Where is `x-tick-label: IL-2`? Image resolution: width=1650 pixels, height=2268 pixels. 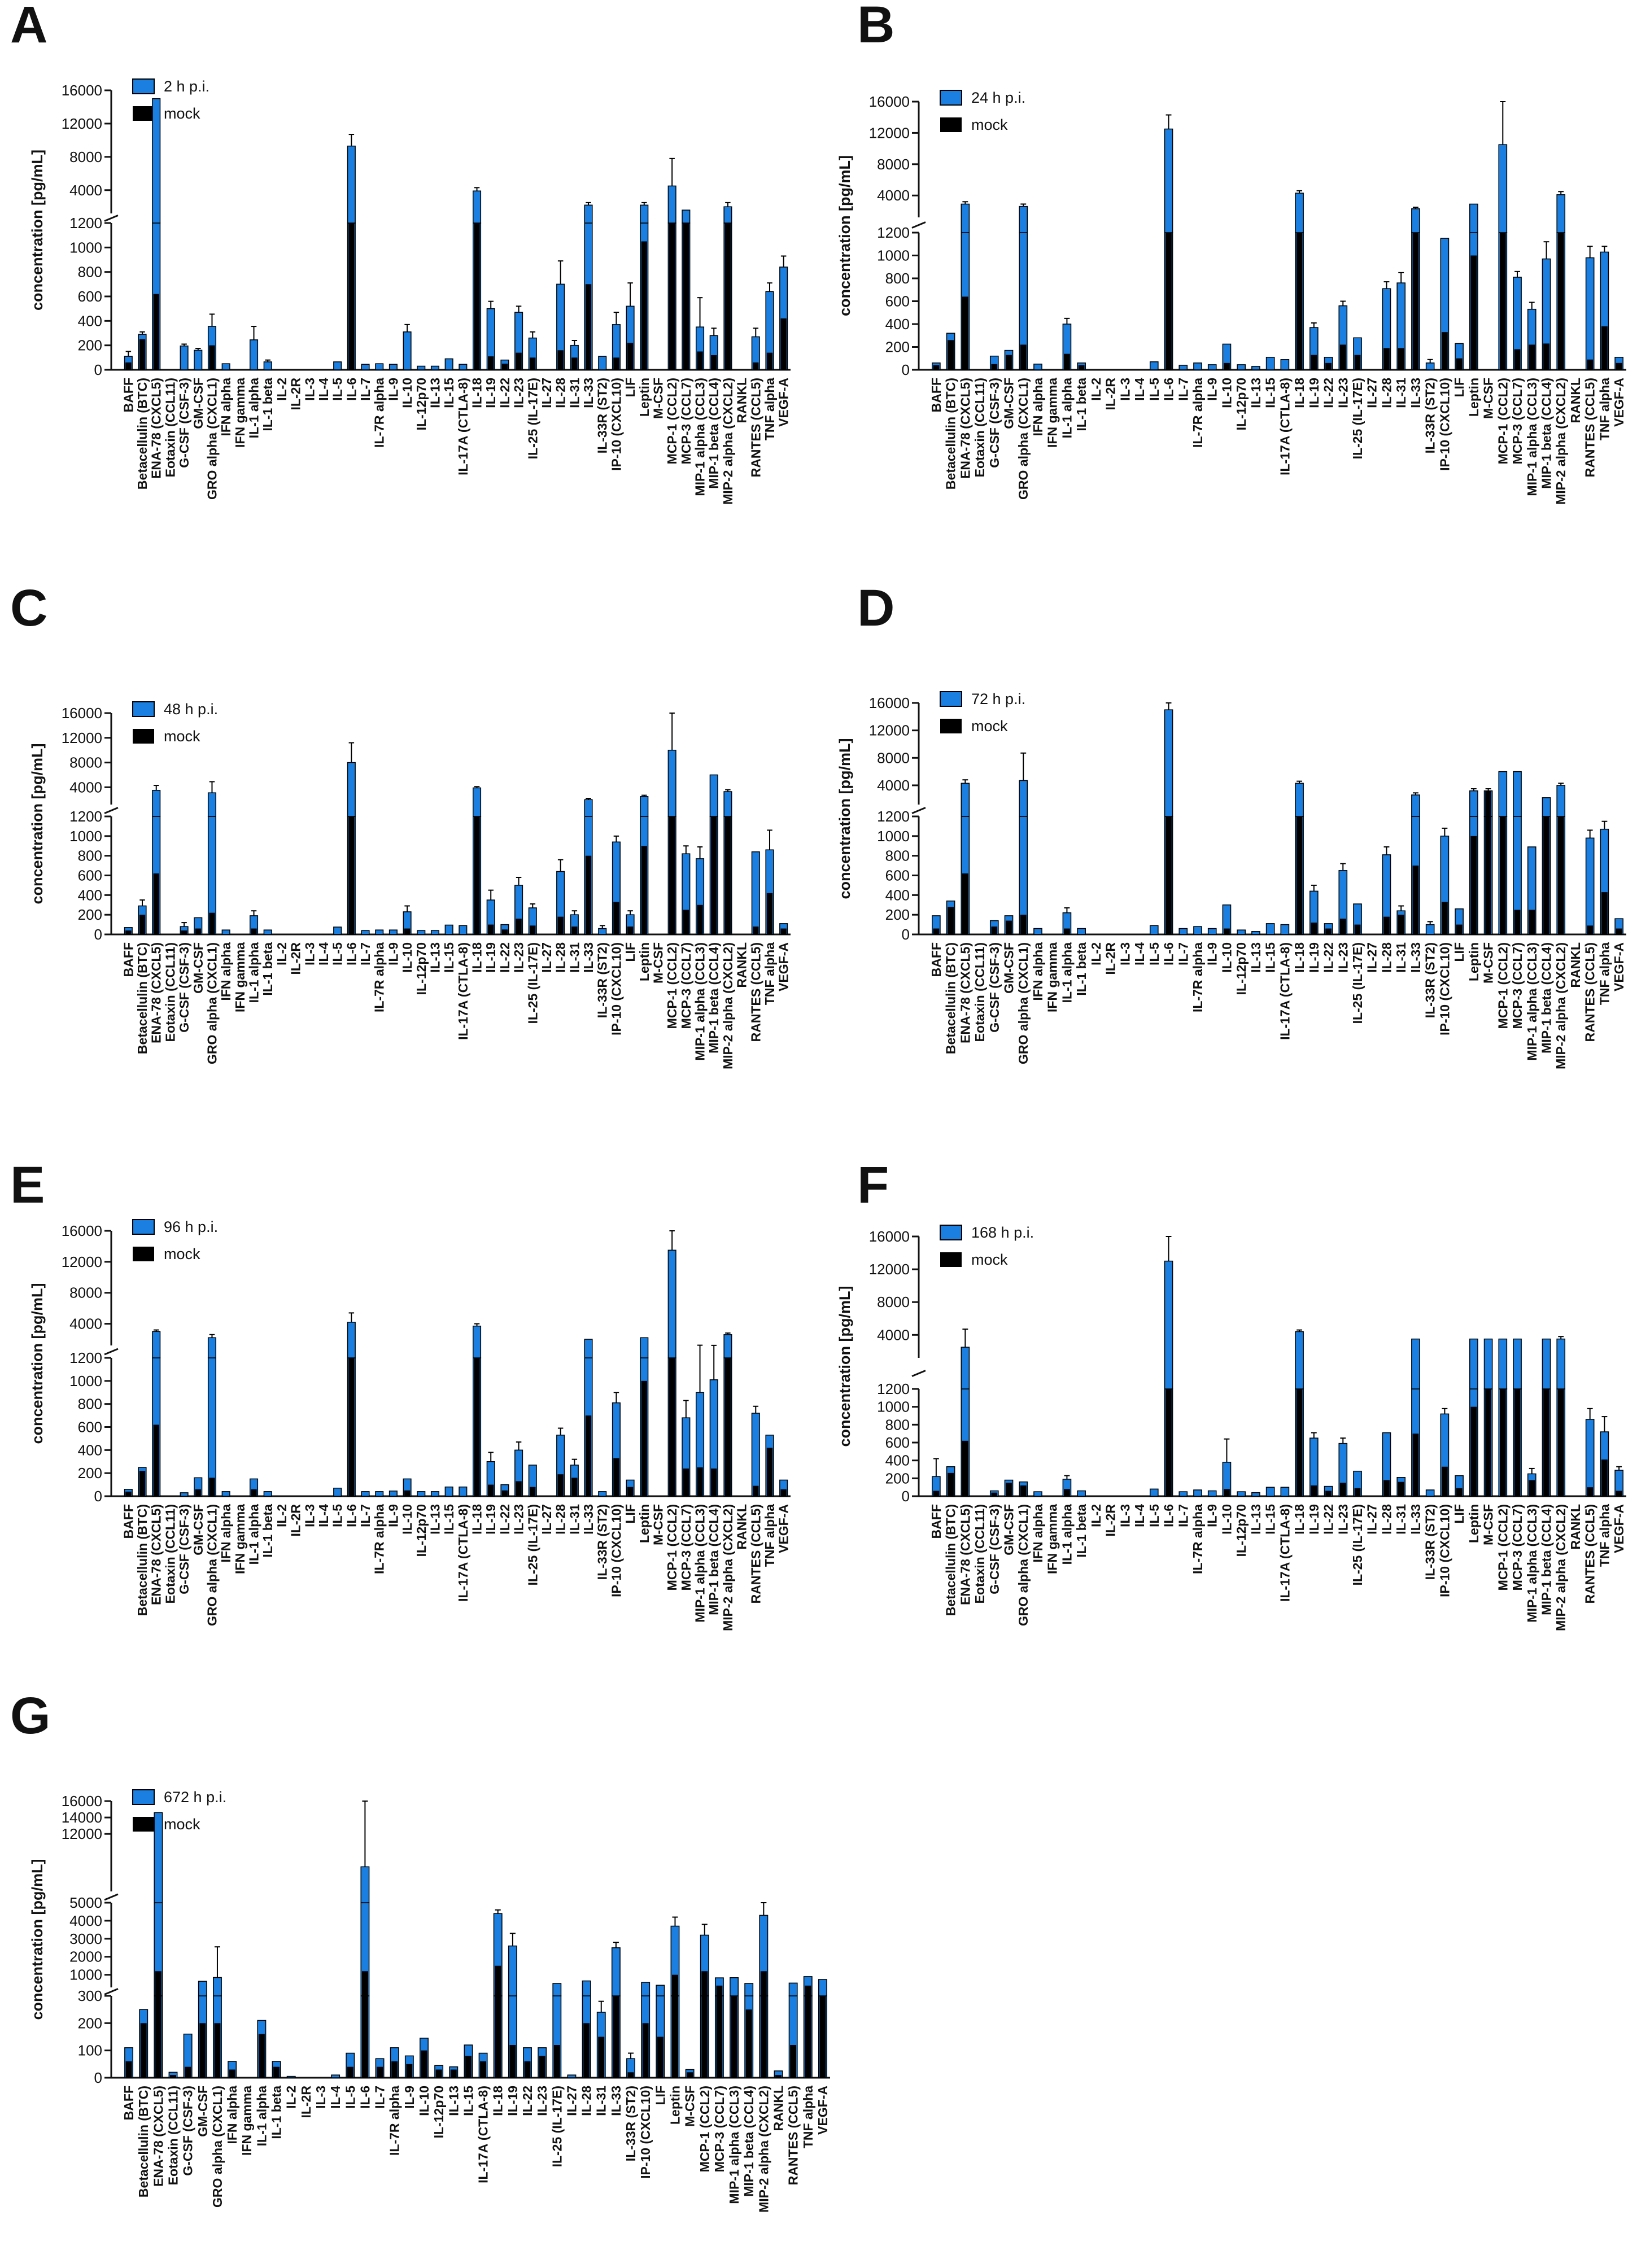 x-tick-label: IL-2 is located at coordinates (1096, 1515).